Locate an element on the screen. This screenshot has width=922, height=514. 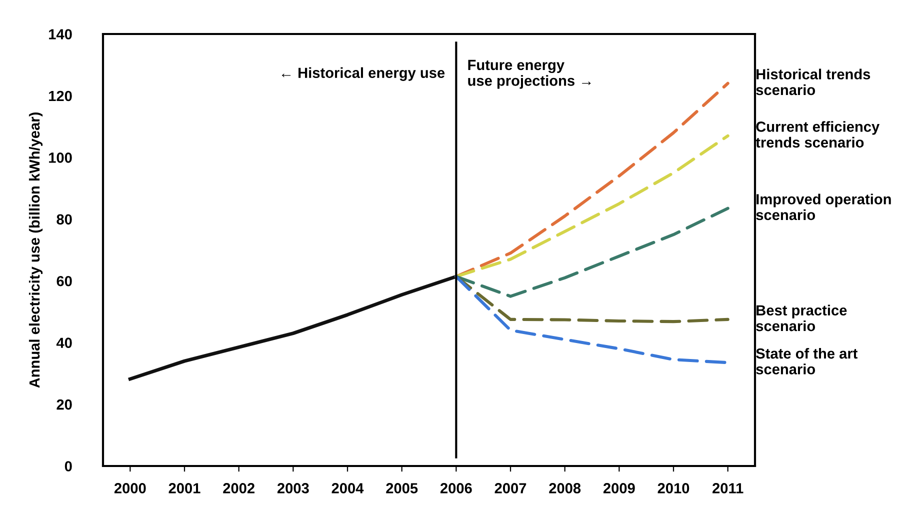
y-tick-label: 140 is located at coordinates (60, 34).